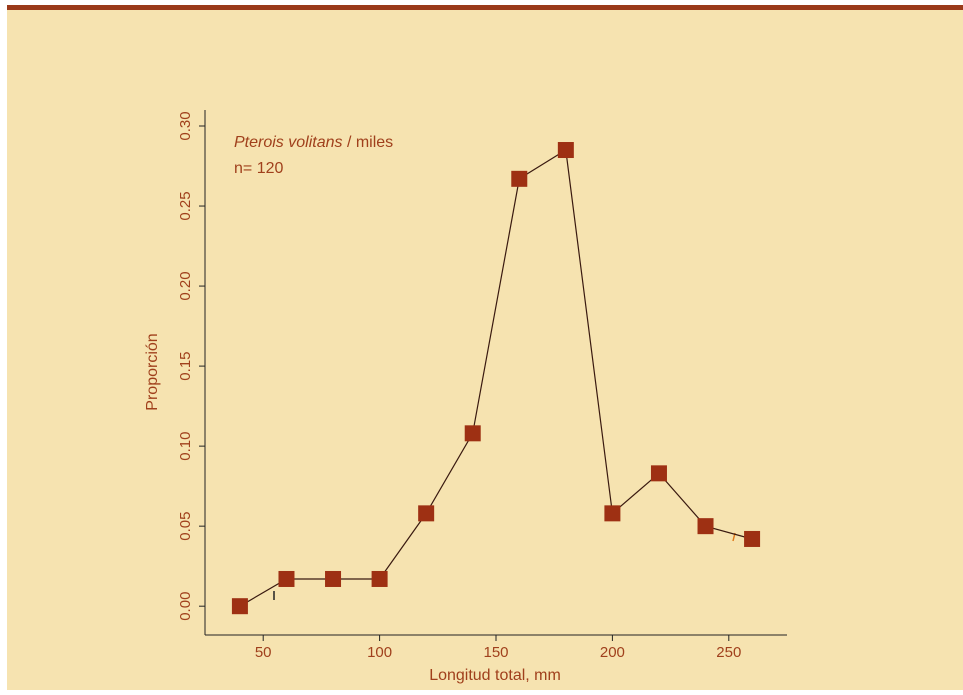 The image size is (963, 695). Describe the element at coordinates (504, 566) in the screenshot. I see `stray-tick-marks` at that location.